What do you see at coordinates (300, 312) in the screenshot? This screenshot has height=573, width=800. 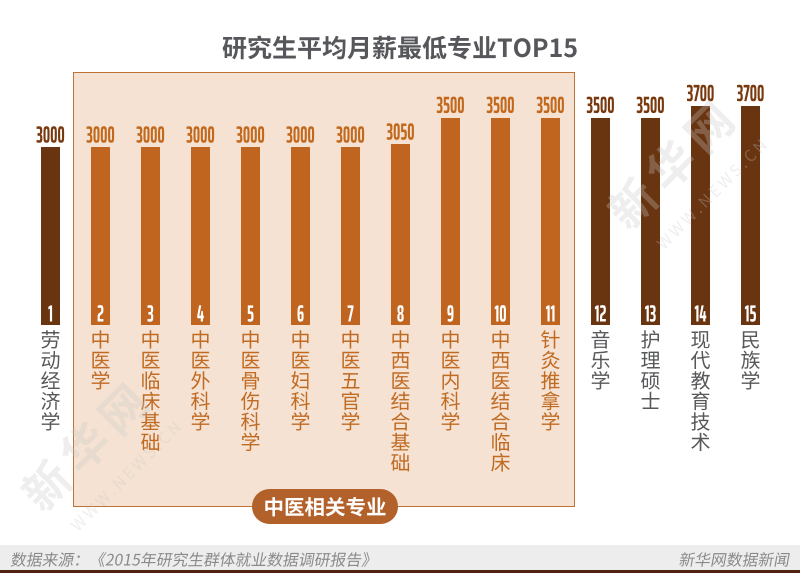 I see `bar-rank-number-6: 6` at bounding box center [300, 312].